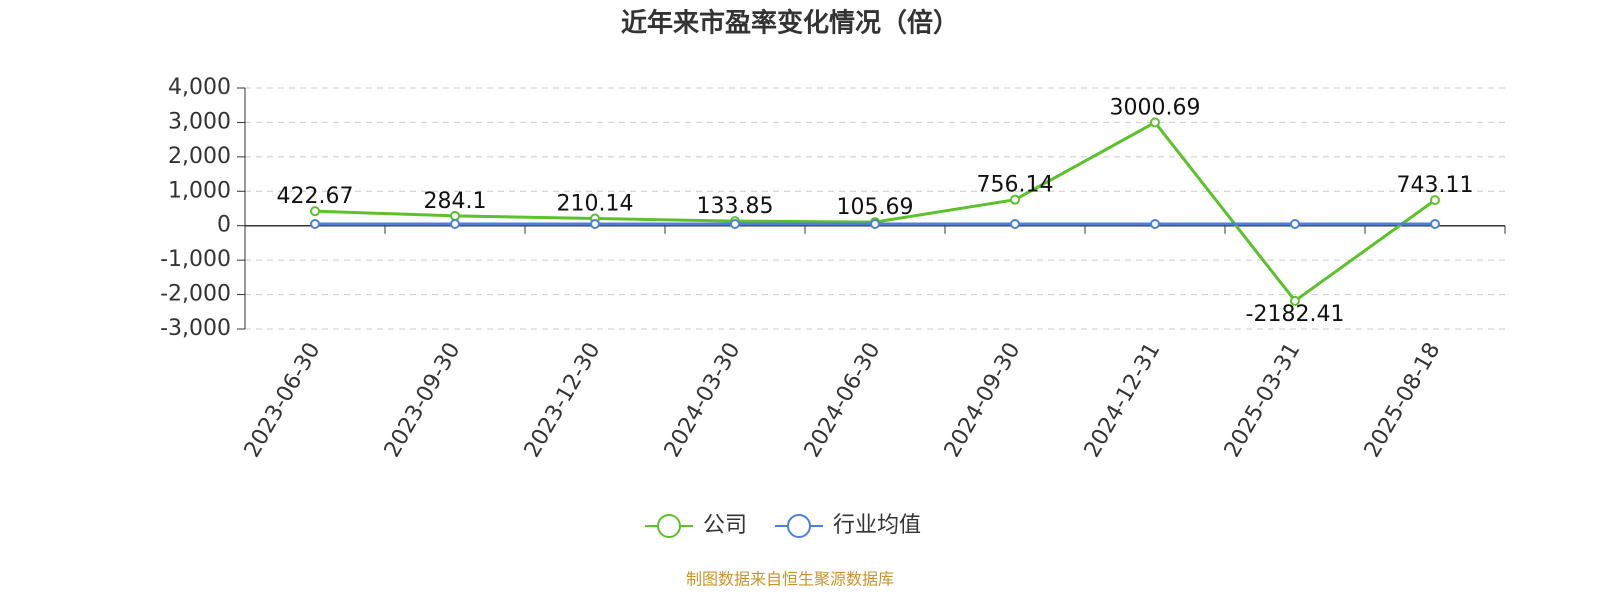 The width and height of the screenshot is (1600, 600). What do you see at coordinates (595, 203) in the screenshot?
I see `value-label: 210.14` at bounding box center [595, 203].